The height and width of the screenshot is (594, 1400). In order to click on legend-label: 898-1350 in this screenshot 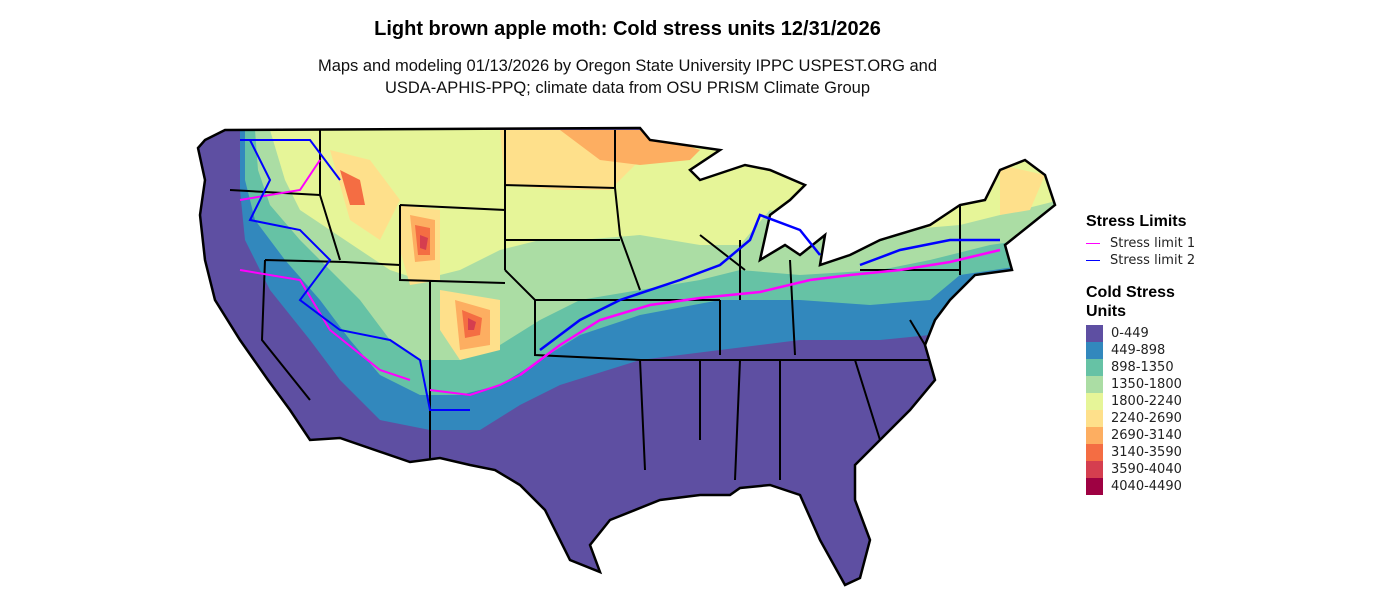, I will do `click(1142, 367)`.